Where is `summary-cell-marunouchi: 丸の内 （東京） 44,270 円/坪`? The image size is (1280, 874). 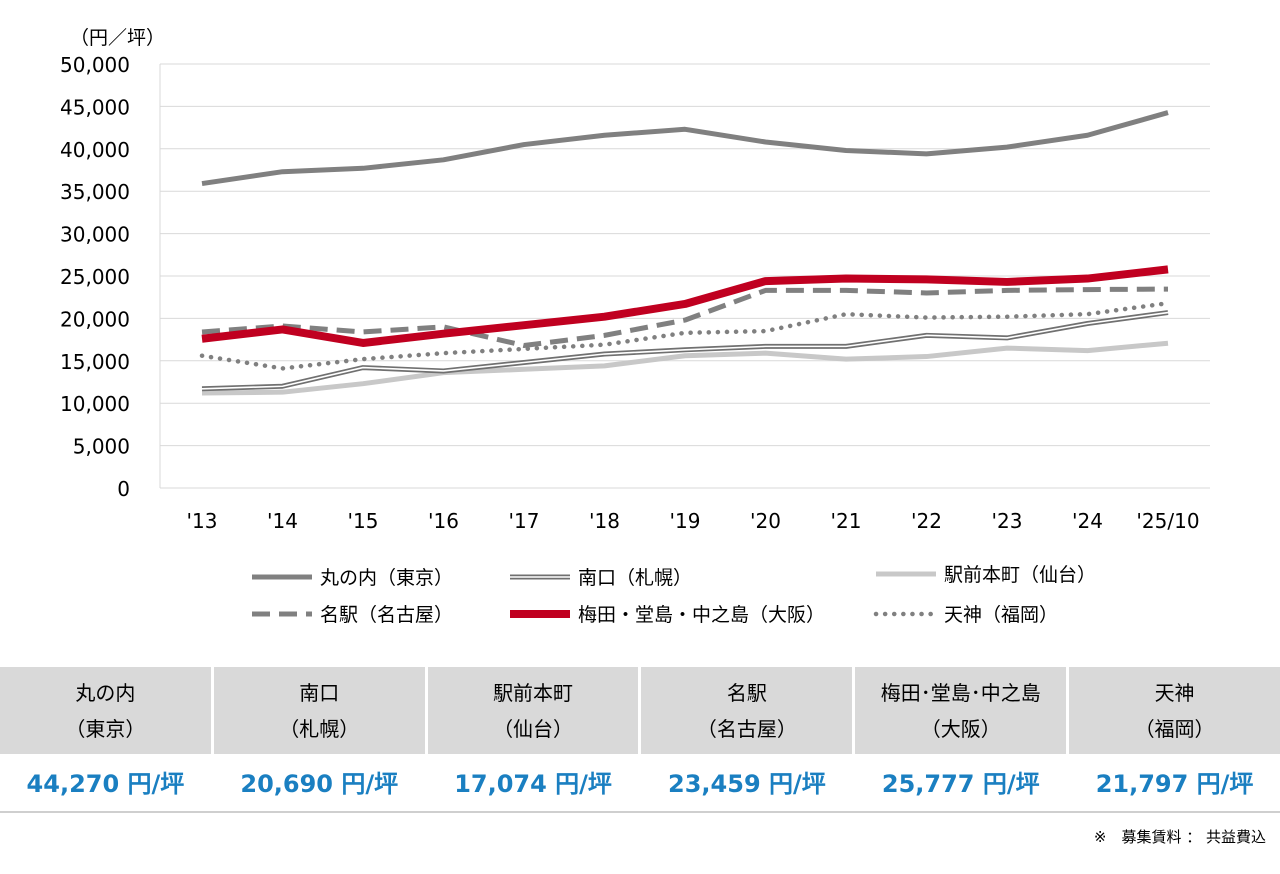 summary-cell-marunouchi: 丸の内 （東京） 44,270 円/坪 is located at coordinates (105, 739).